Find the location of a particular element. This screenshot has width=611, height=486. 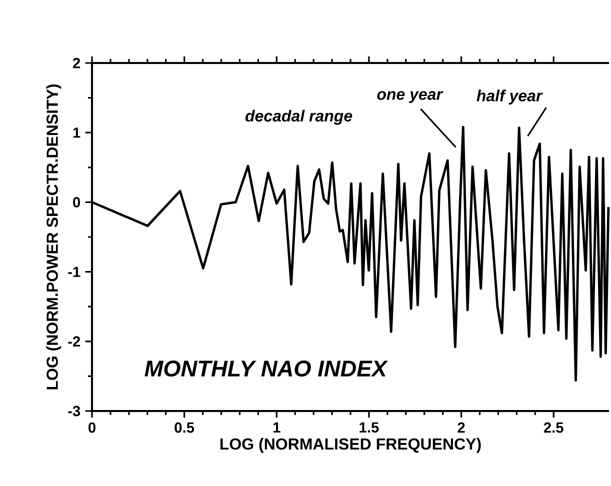

x-tick-label: 2.5 is located at coordinates (554, 427).